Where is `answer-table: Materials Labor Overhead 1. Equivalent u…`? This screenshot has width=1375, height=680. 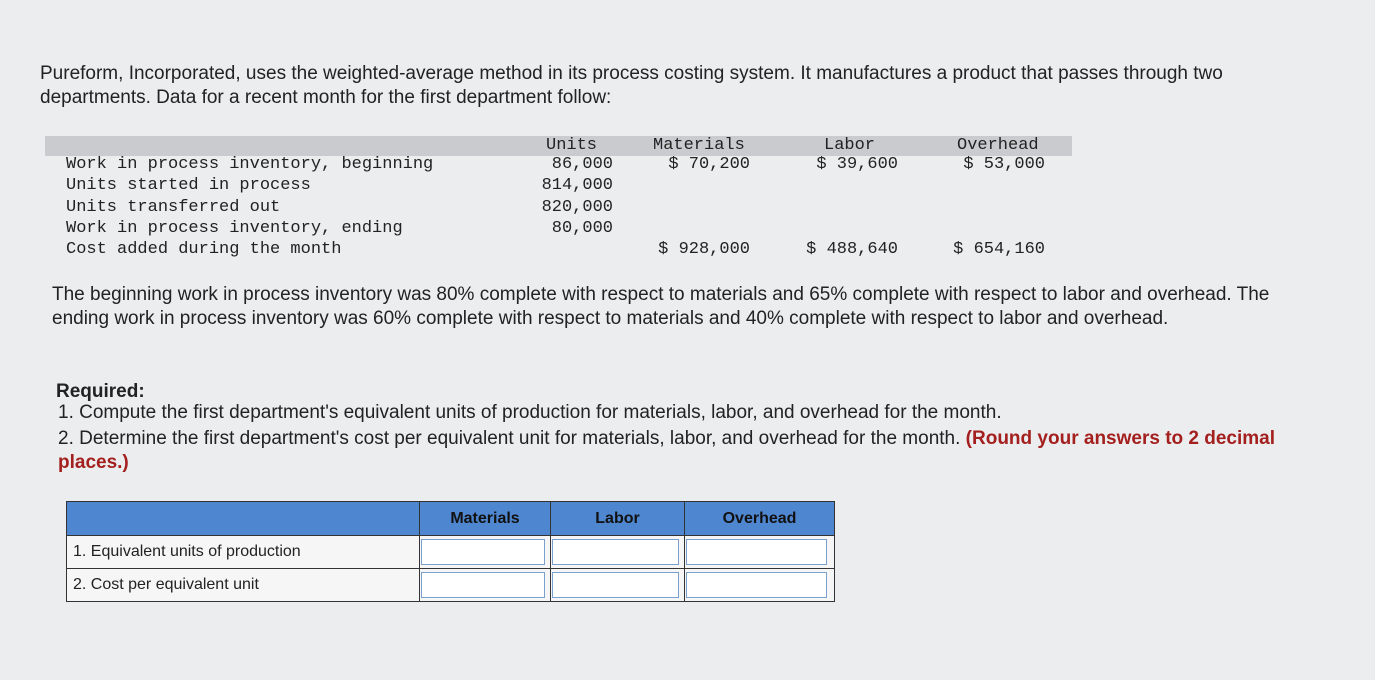
answer-table: Materials Labor Overhead 1. Equivalent u… is located at coordinates (450, 551).